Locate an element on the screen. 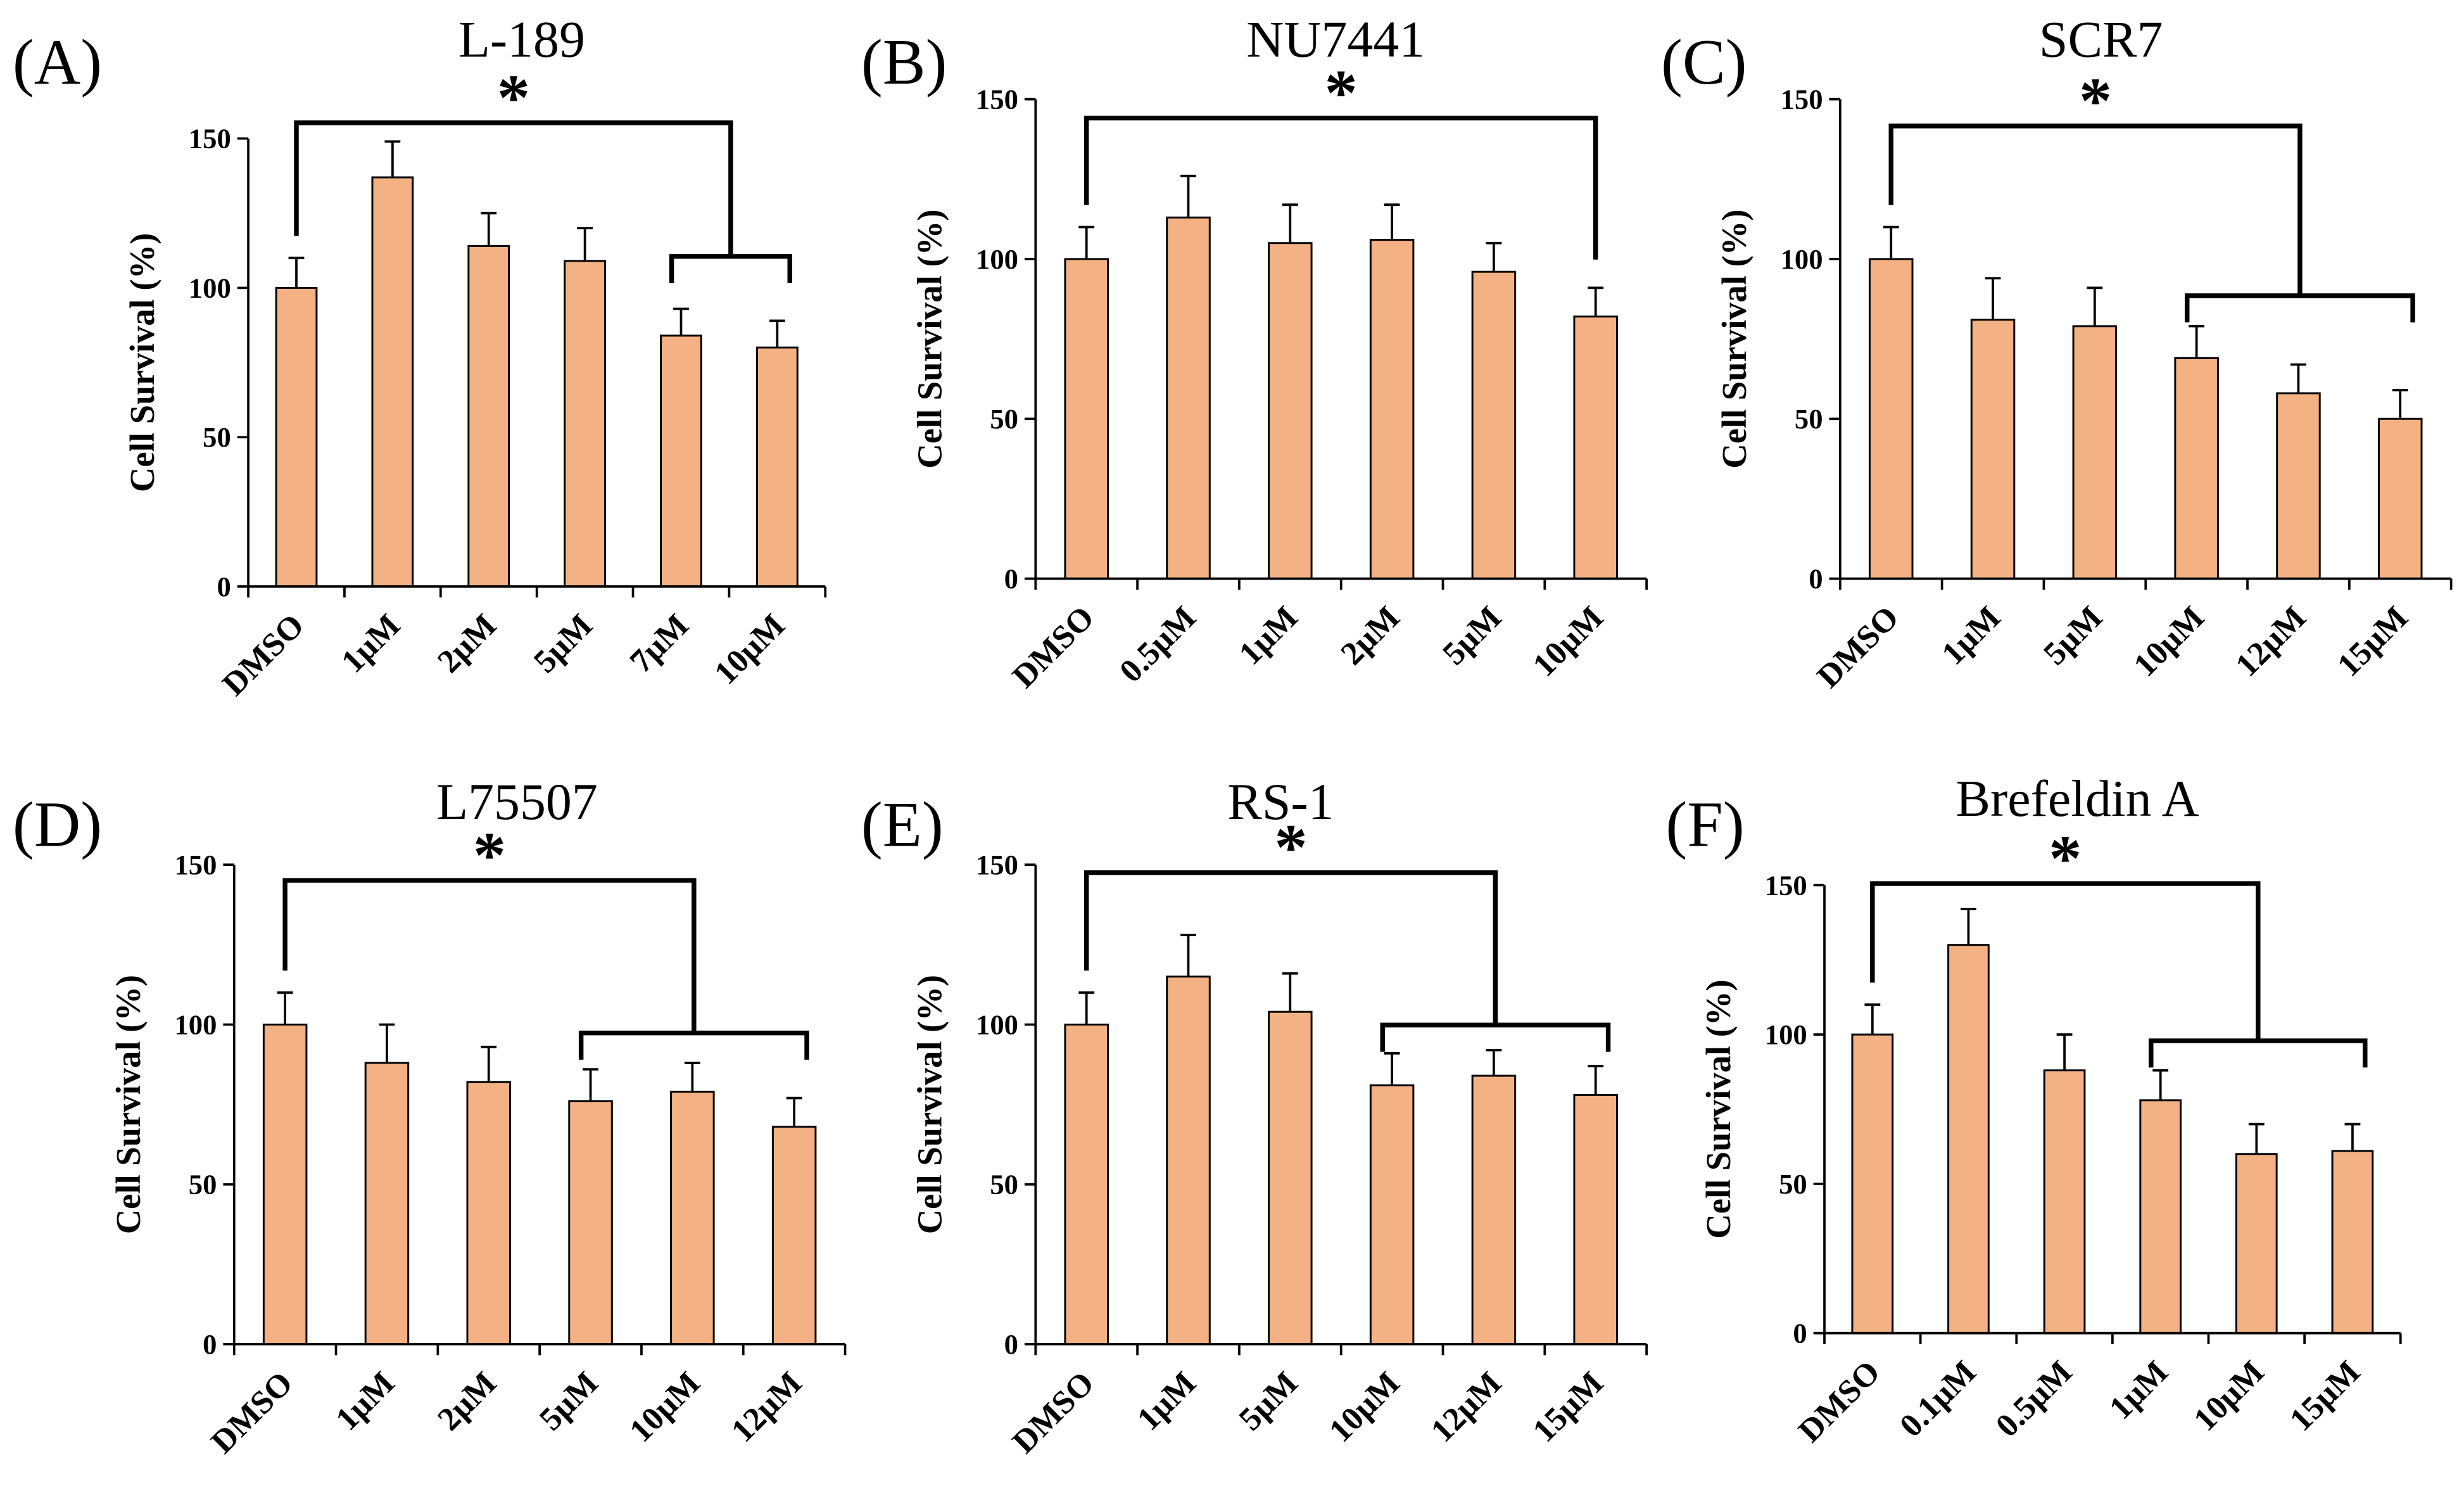 This screenshot has height=1500, width=2464. panel-label: (A) is located at coordinates (58, 62).